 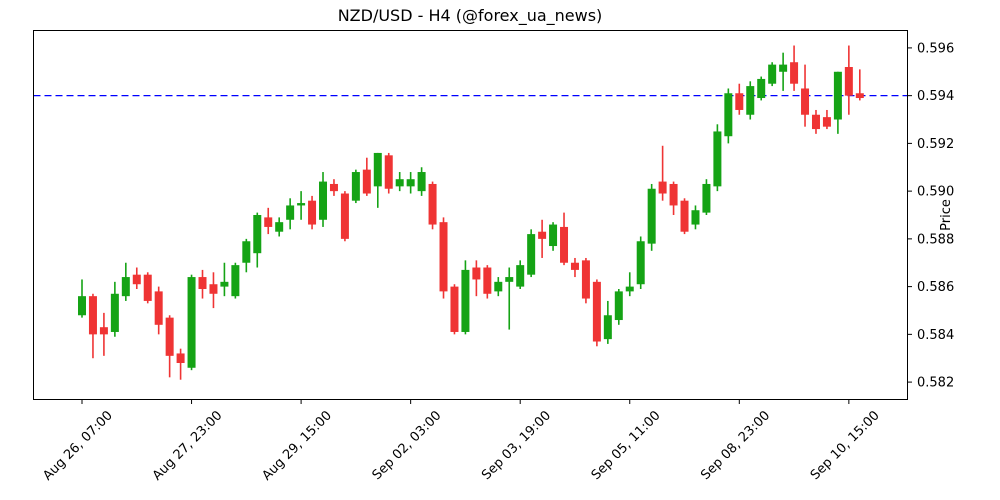 I want to click on y-axis-label: Price, so click(x=946, y=215).